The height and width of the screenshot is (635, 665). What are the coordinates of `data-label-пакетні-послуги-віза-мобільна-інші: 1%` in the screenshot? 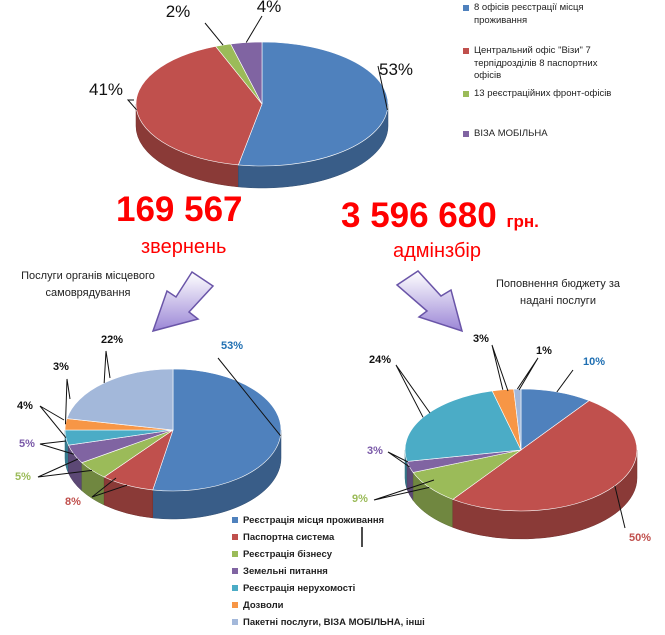 It's located at (544, 351).